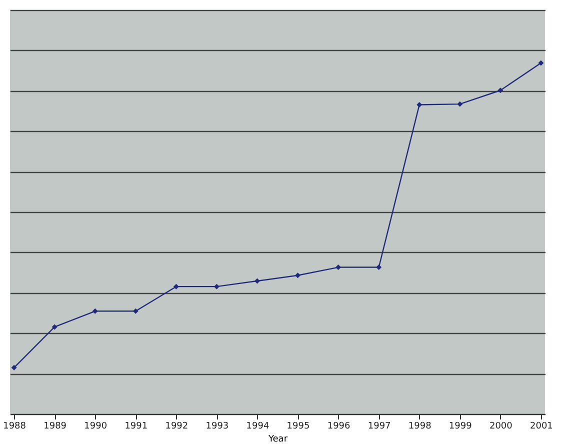  I want to click on x-axis-title: Year, so click(277, 439).